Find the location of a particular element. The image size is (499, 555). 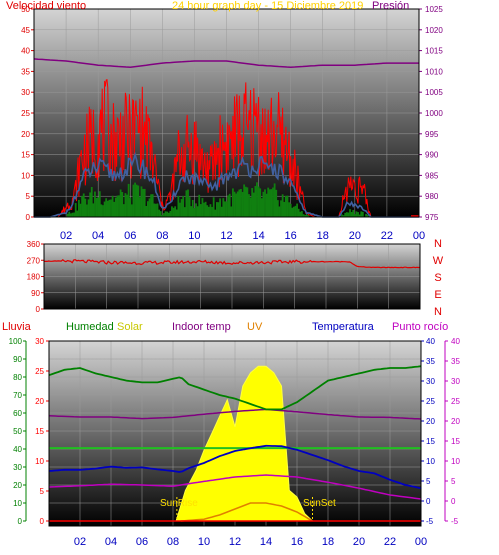

temperature-tick-label: 0 is located at coordinates (428, 501).